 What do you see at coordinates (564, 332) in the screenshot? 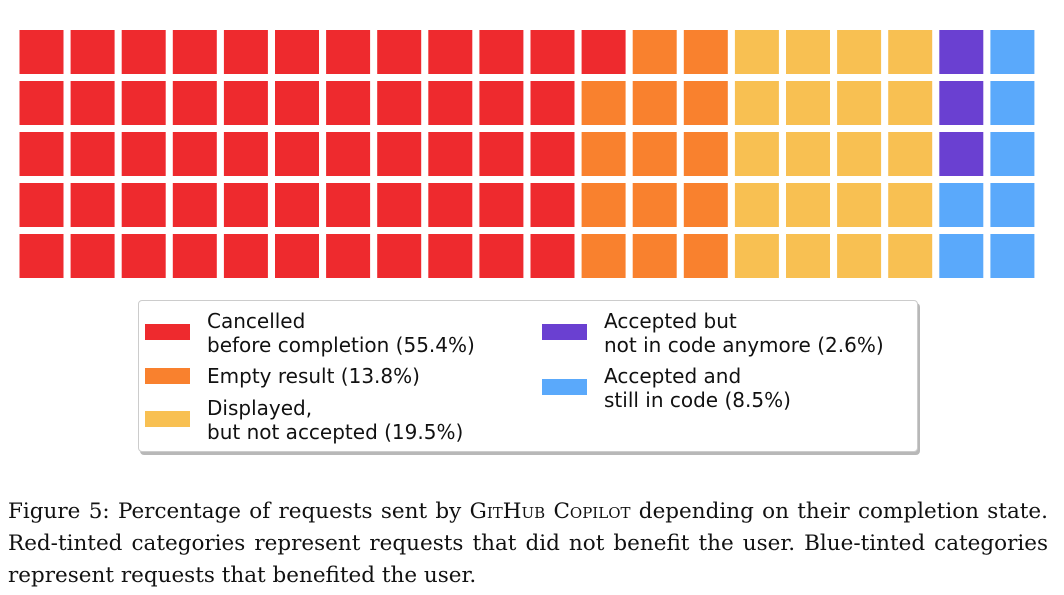
I see `legend-swatch-accepted-removed` at bounding box center [564, 332].